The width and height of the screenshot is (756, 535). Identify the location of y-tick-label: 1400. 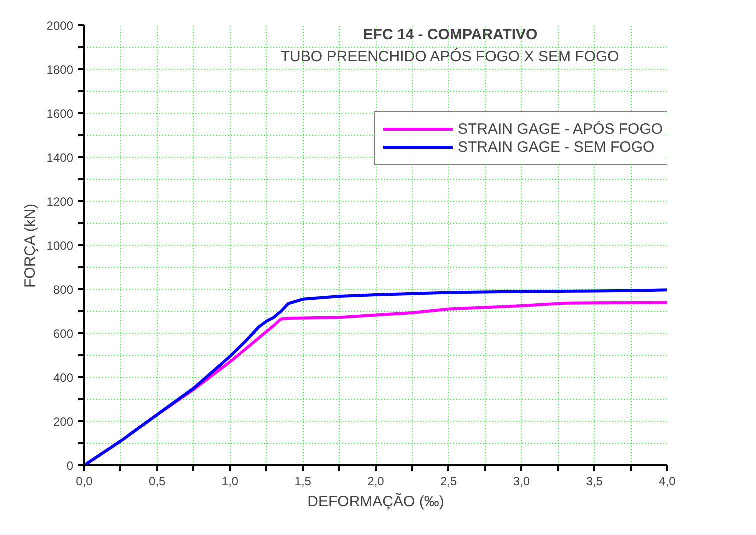
(60, 158).